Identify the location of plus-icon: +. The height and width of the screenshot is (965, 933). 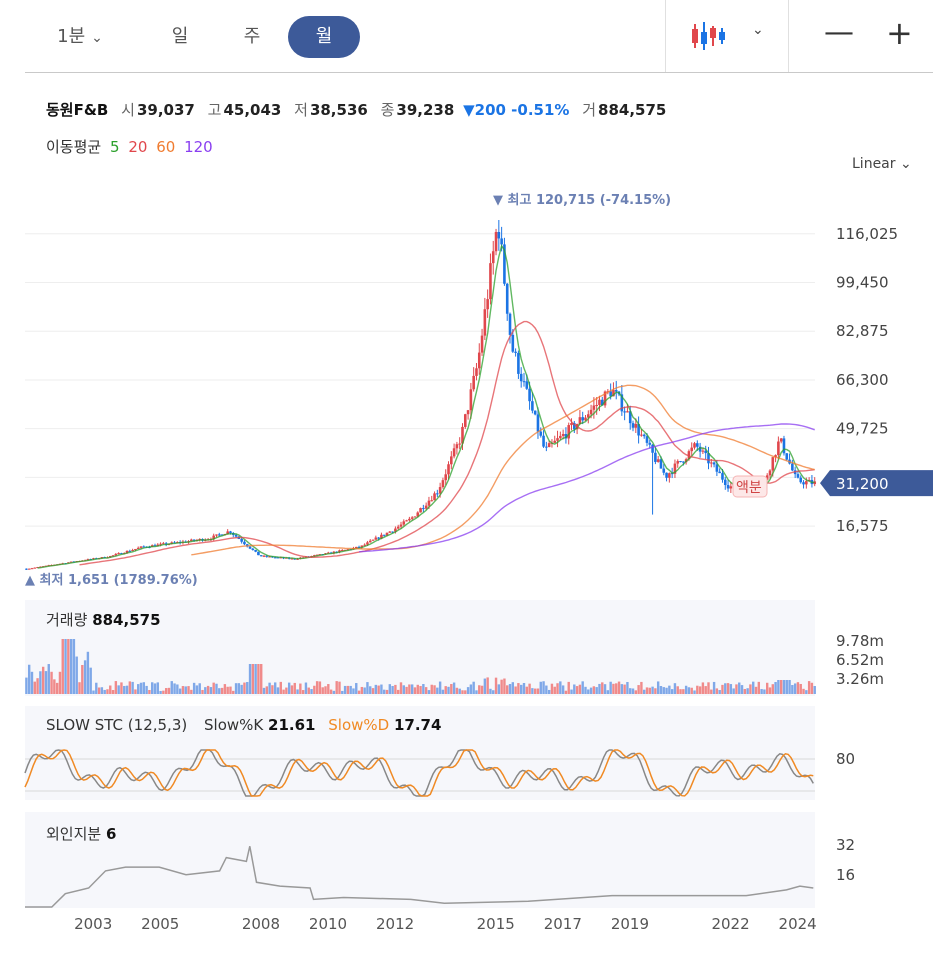
(899, 33).